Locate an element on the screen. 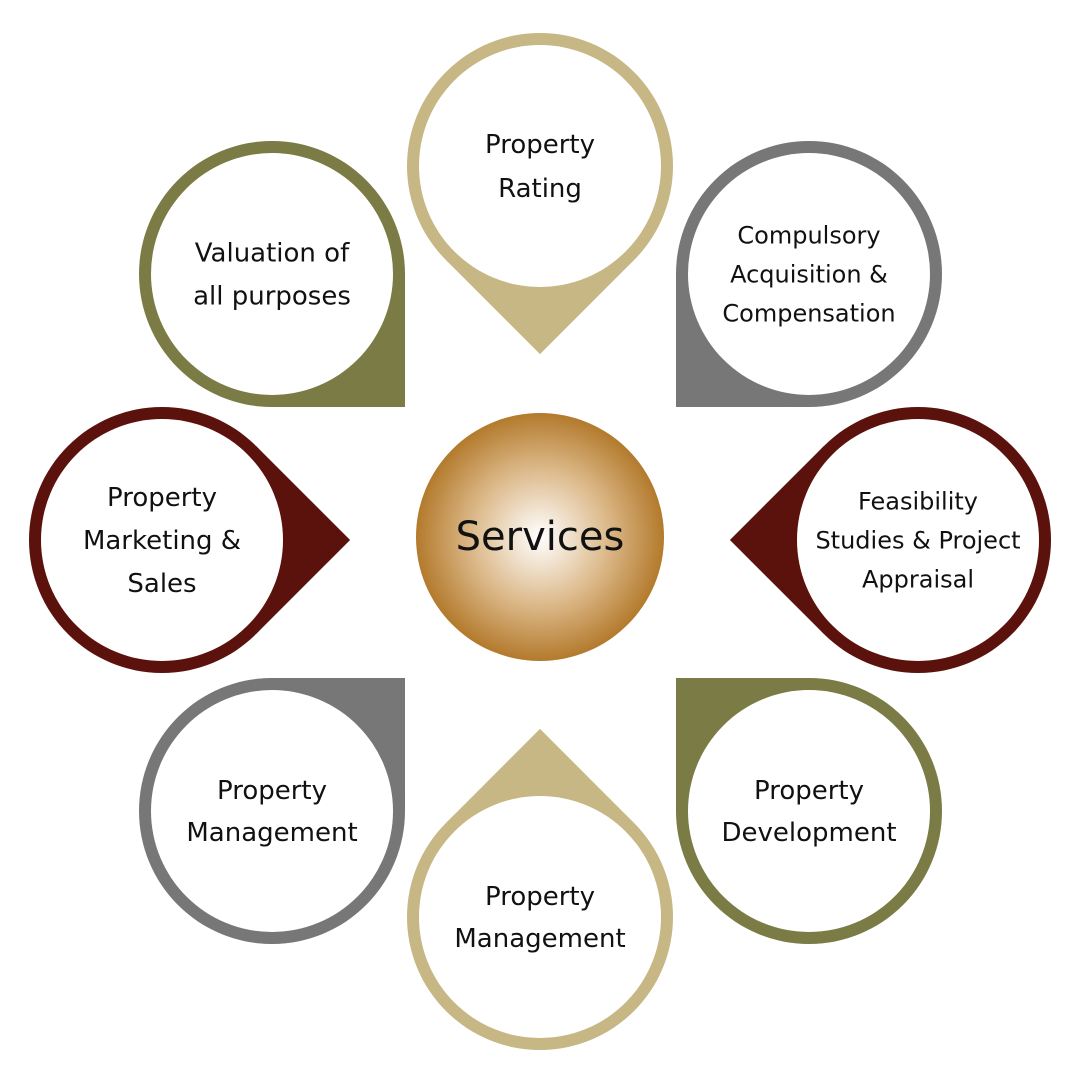 The image size is (1080, 1080). service-node-property-rating: Property Rating is located at coordinates (540, 194).